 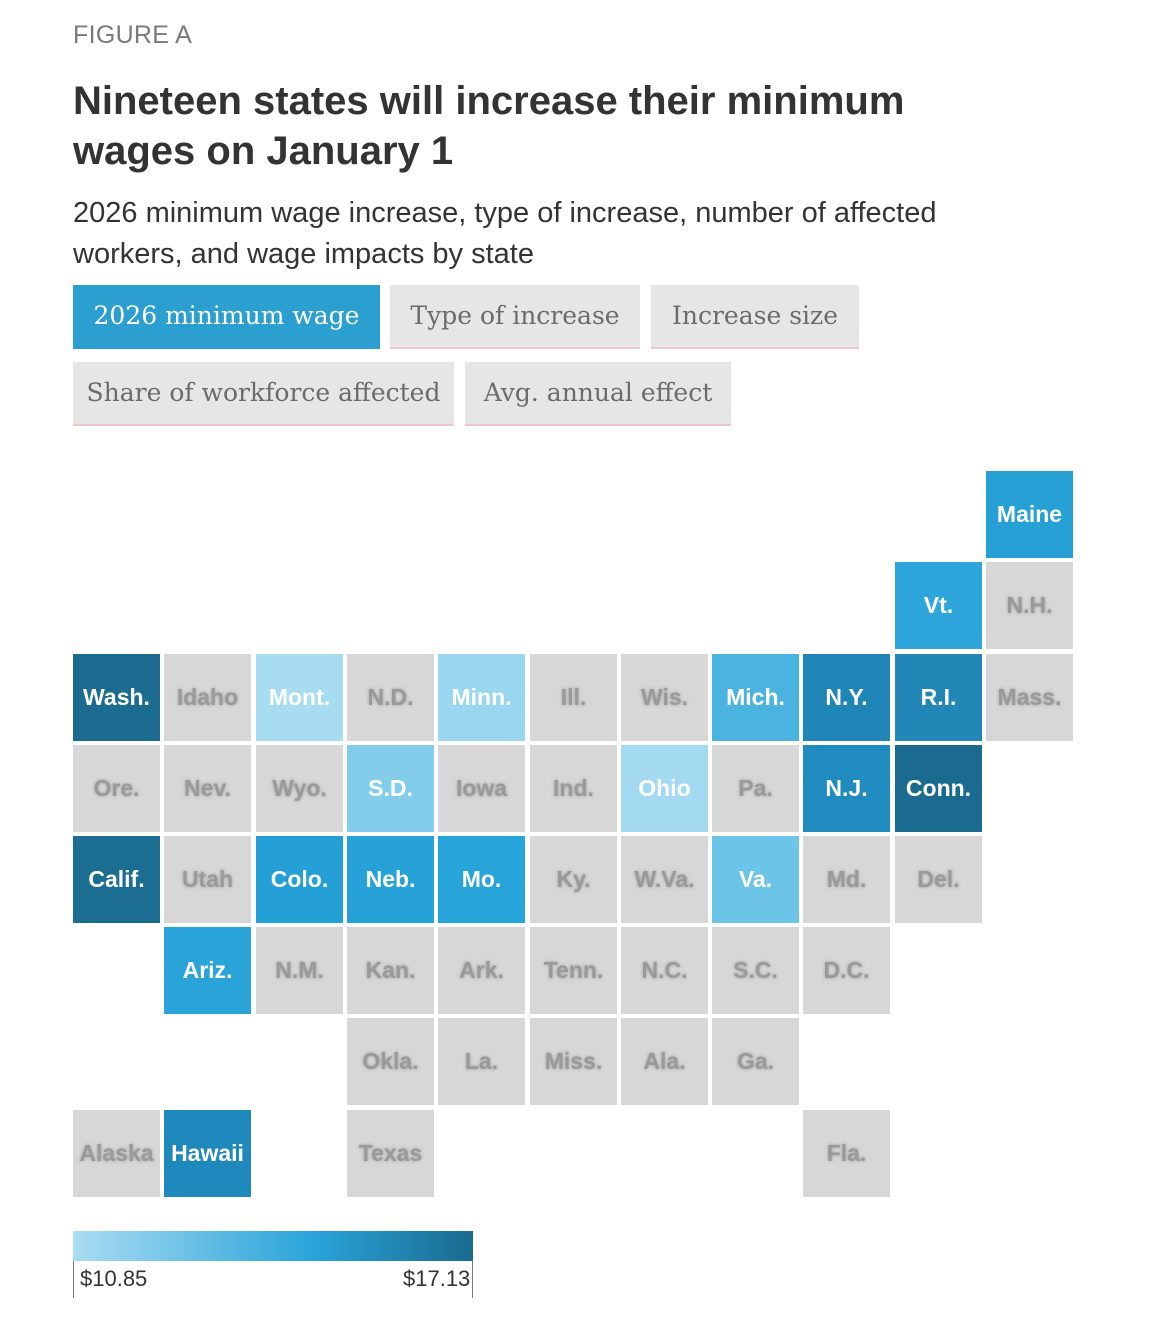 I want to click on state-tile-pa: Pa., so click(x=755, y=788).